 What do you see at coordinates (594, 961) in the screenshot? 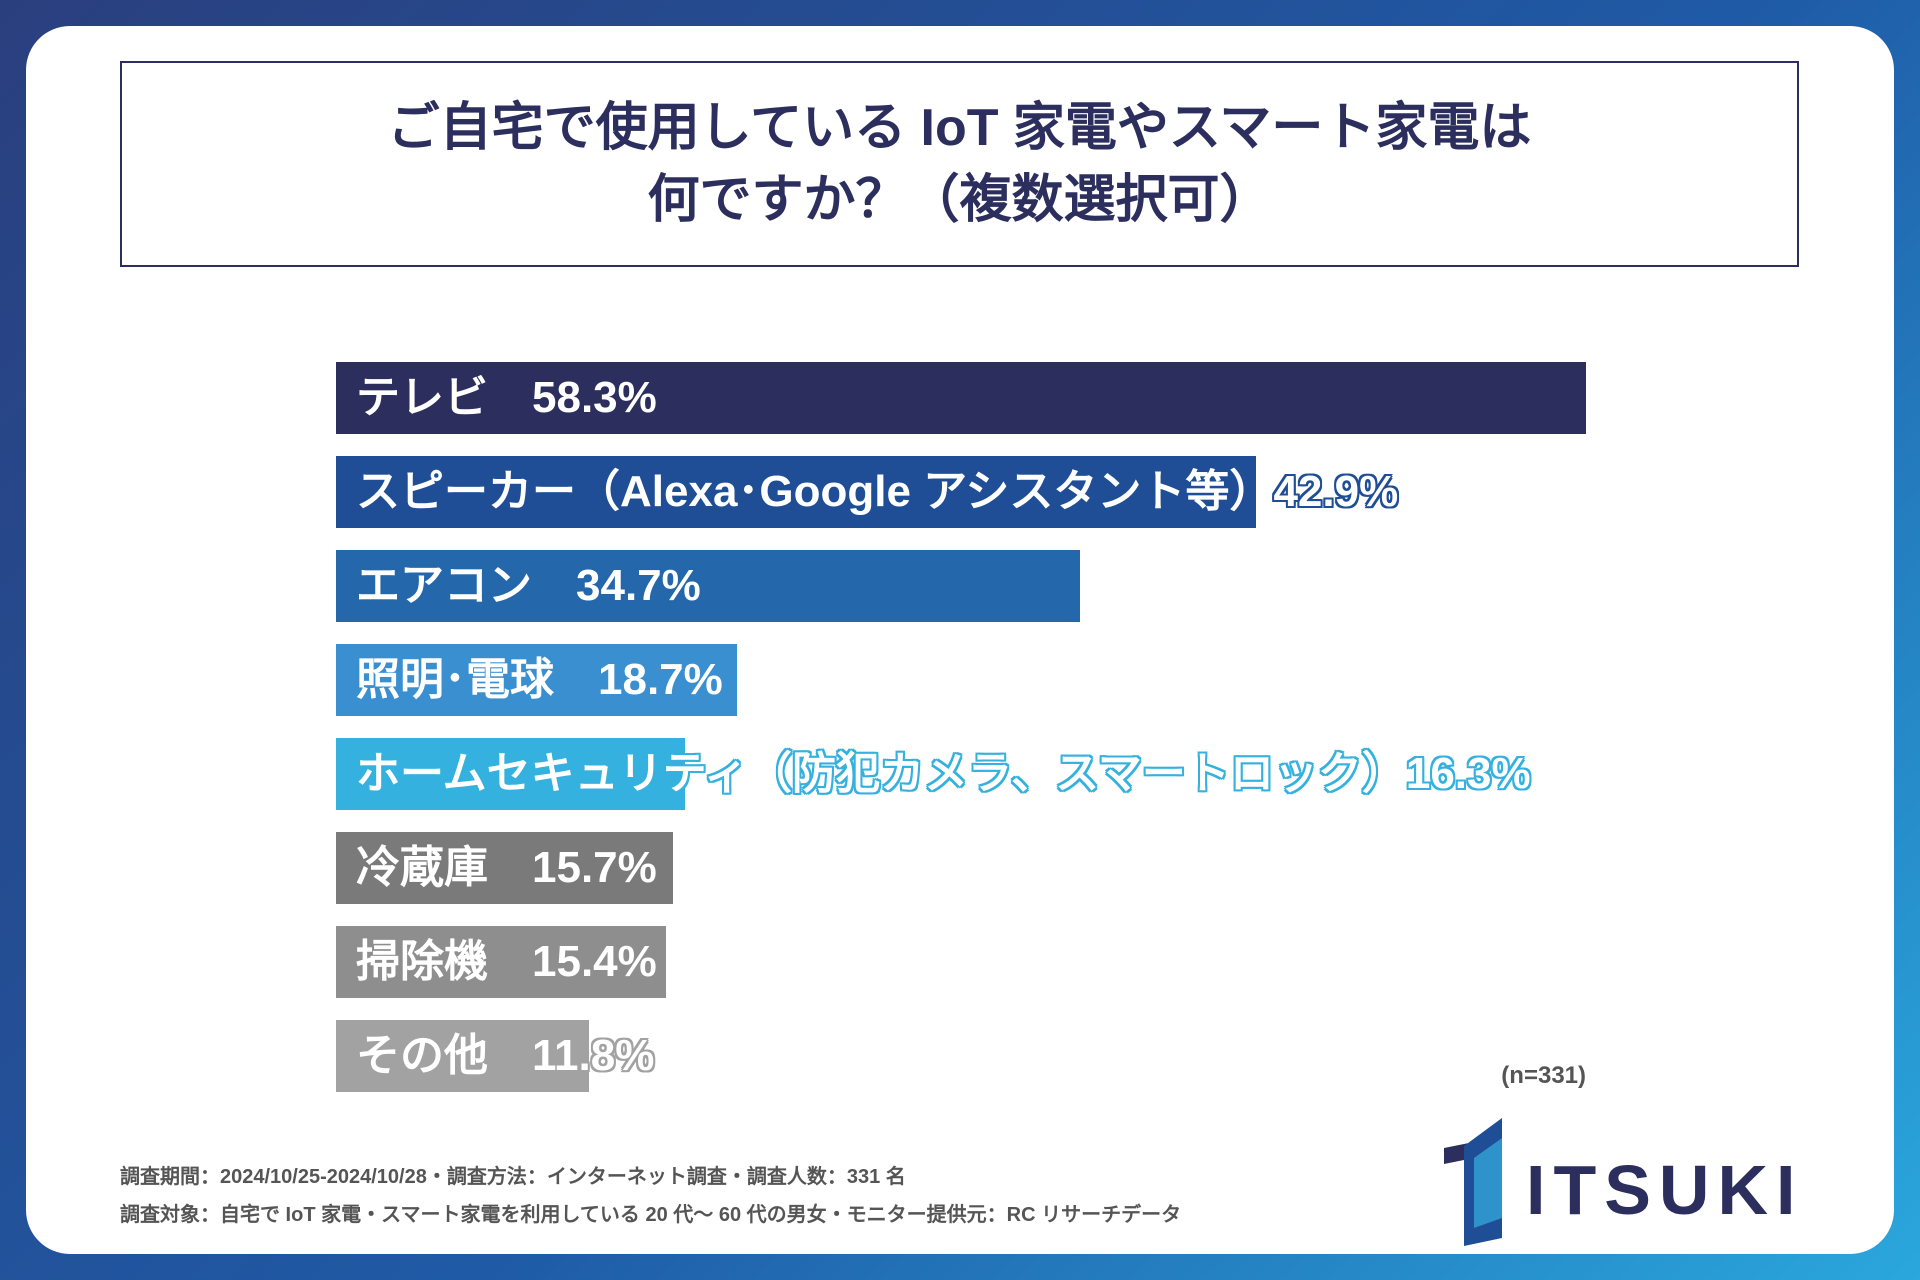
I see `bar-value-7: 15.4%` at bounding box center [594, 961].